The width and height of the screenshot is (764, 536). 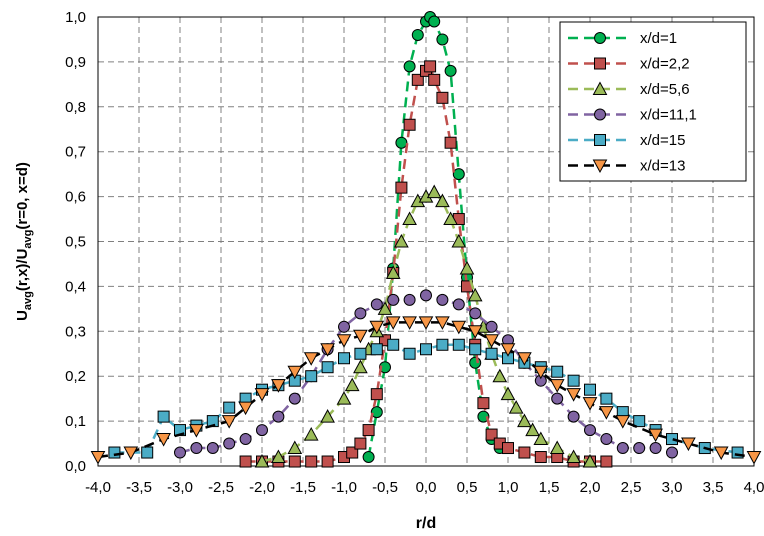 I want to click on legend-label: x/d=5,6, so click(x=665, y=89).